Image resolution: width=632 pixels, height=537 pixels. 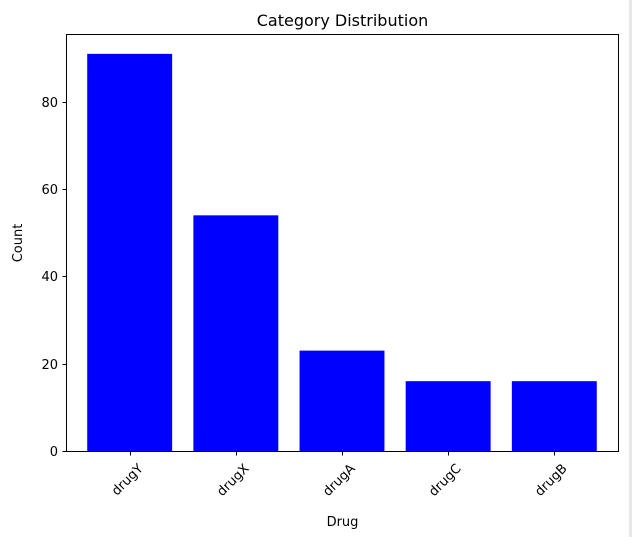 I want to click on bar-drugA, so click(x=342, y=400).